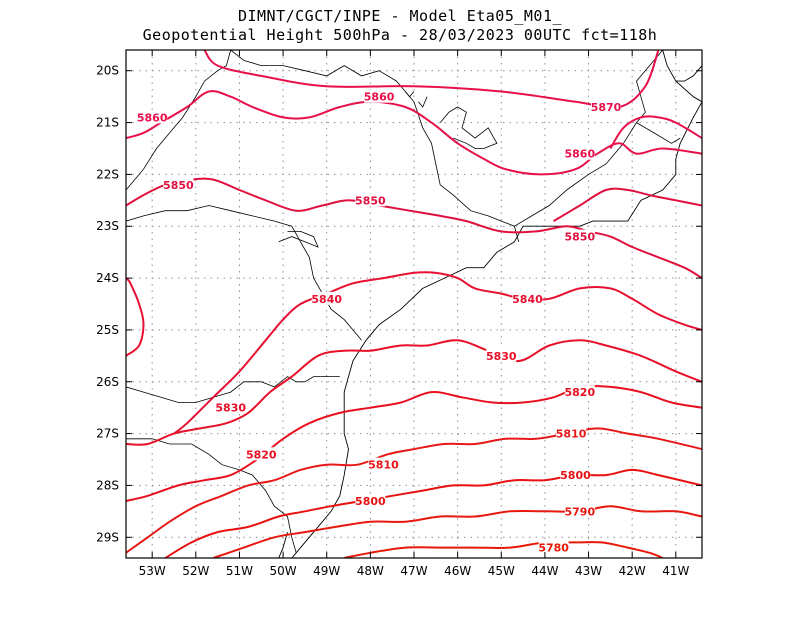 The width and height of the screenshot is (800, 618). Describe the element at coordinates (632, 571) in the screenshot. I see `x-tick-label: 42W` at that location.